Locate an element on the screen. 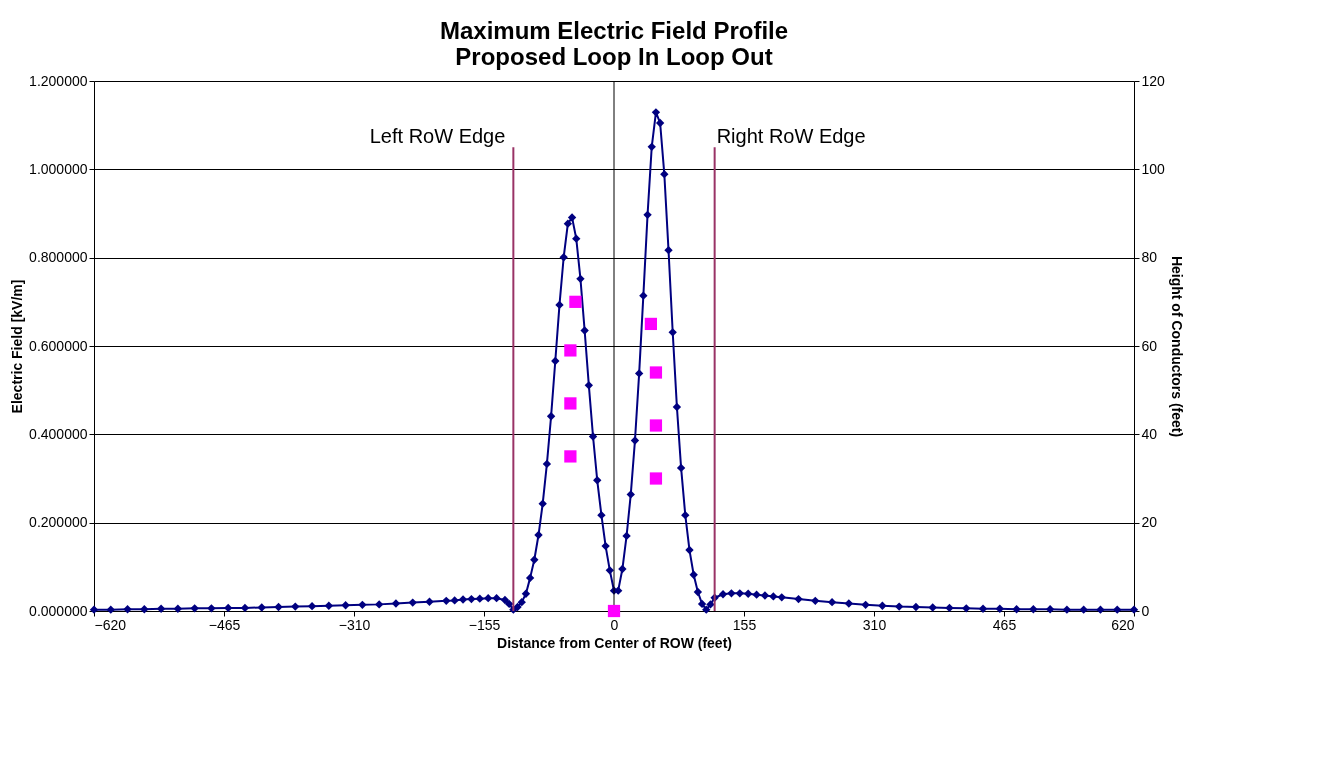 This screenshot has width=1318, height=780. x-axis-title: Distance from Center of ROW (feet) is located at coordinates (614, 642).